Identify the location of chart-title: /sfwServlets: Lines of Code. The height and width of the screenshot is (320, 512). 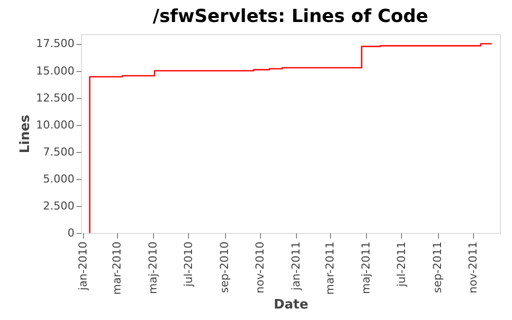
(290, 16).